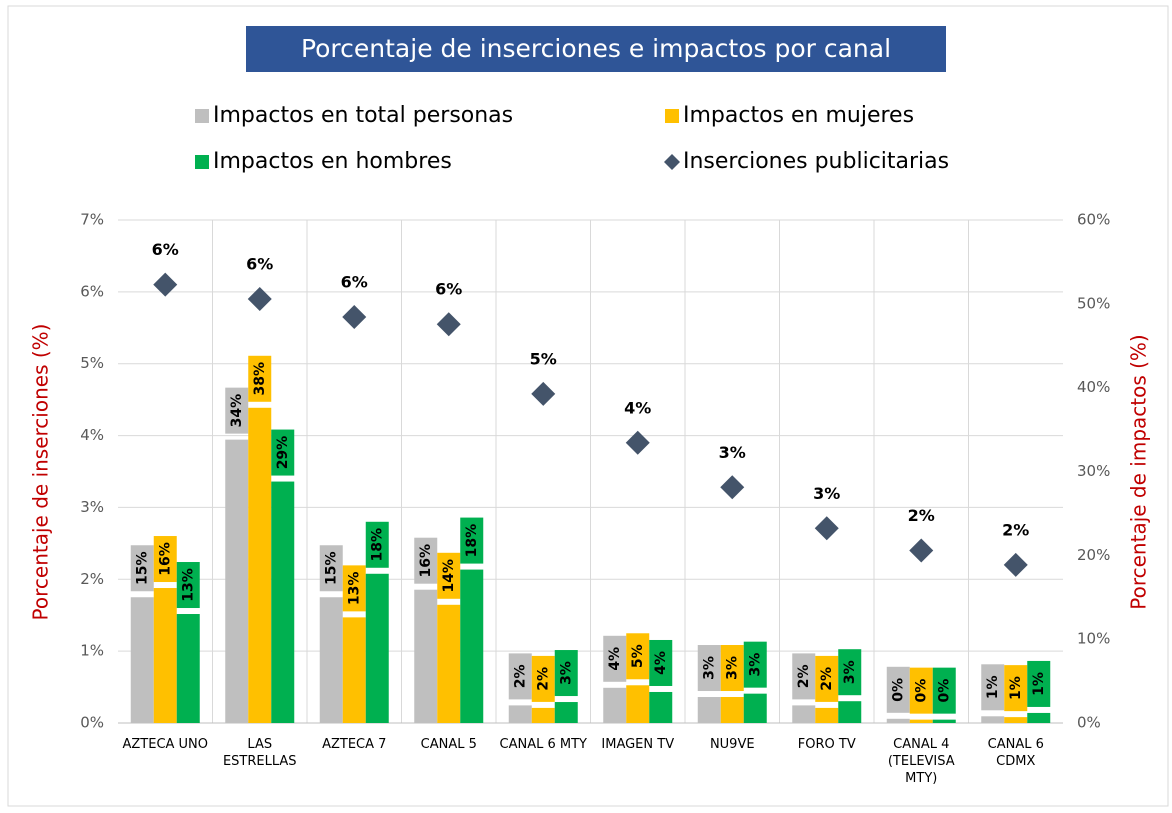 The height and width of the screenshot is (813, 1172). Describe the element at coordinates (92, 507) in the screenshot. I see `y-tick-label: 3%` at that location.